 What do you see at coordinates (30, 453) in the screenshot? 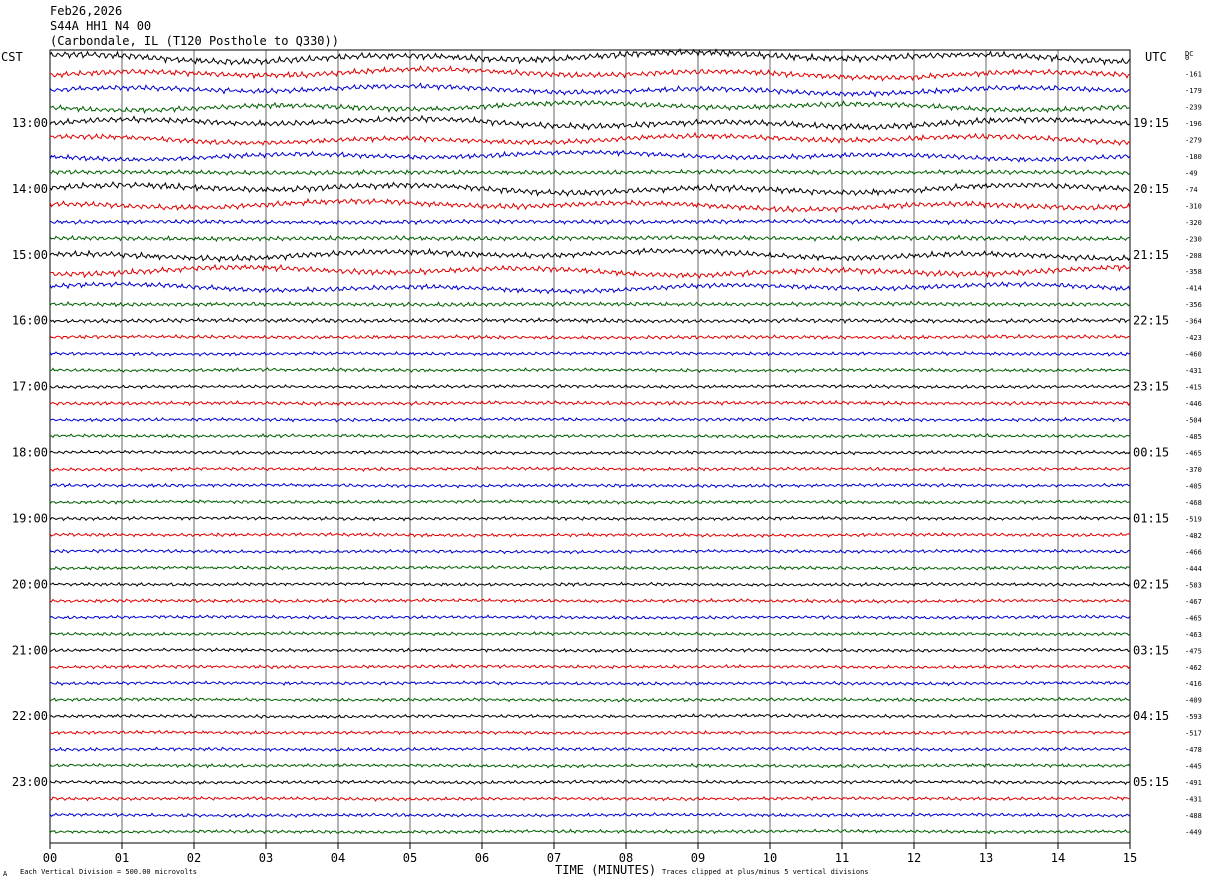
I see `left-hour-label: 18:00` at bounding box center [30, 453].